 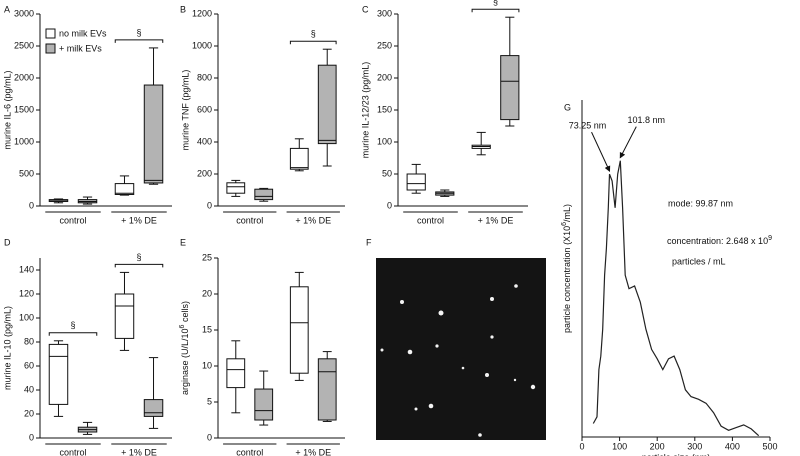 What do you see at coordinates (384, 45) in the screenshot?
I see `y-tick-label: 250` at bounding box center [384, 45].